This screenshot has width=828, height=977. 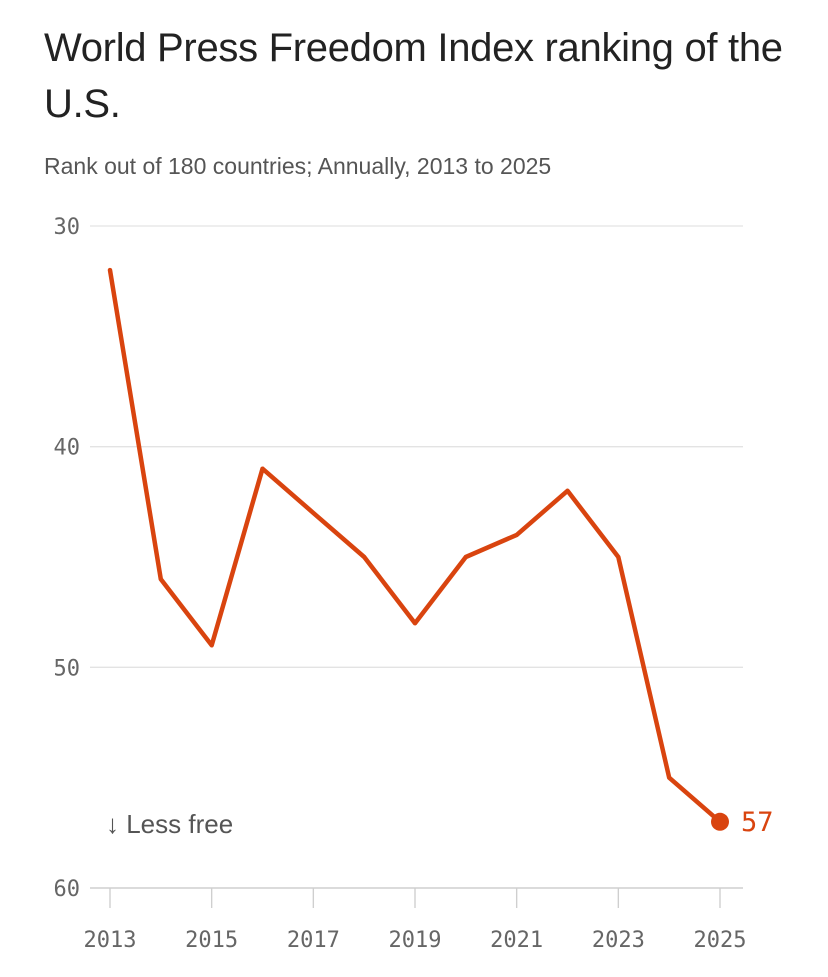 I want to click on x-tick-label: 2015, so click(x=211, y=940).